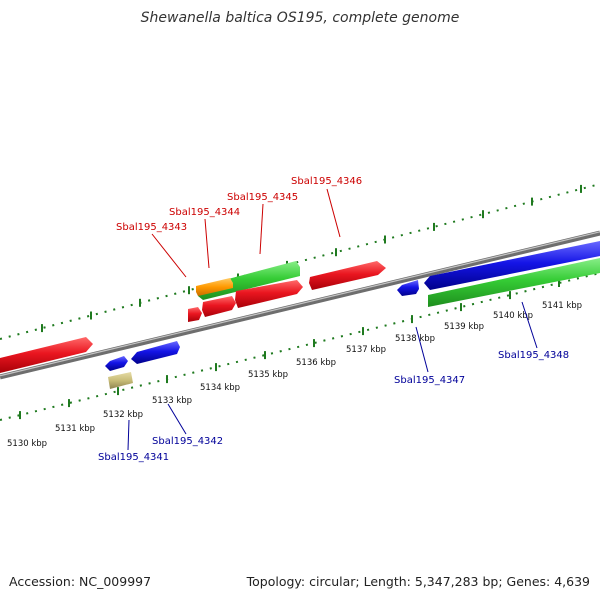  Describe the element at coordinates (204, 212) in the screenshot. I see `gene-label-sbal195-4344: Sbal195_4344` at that location.